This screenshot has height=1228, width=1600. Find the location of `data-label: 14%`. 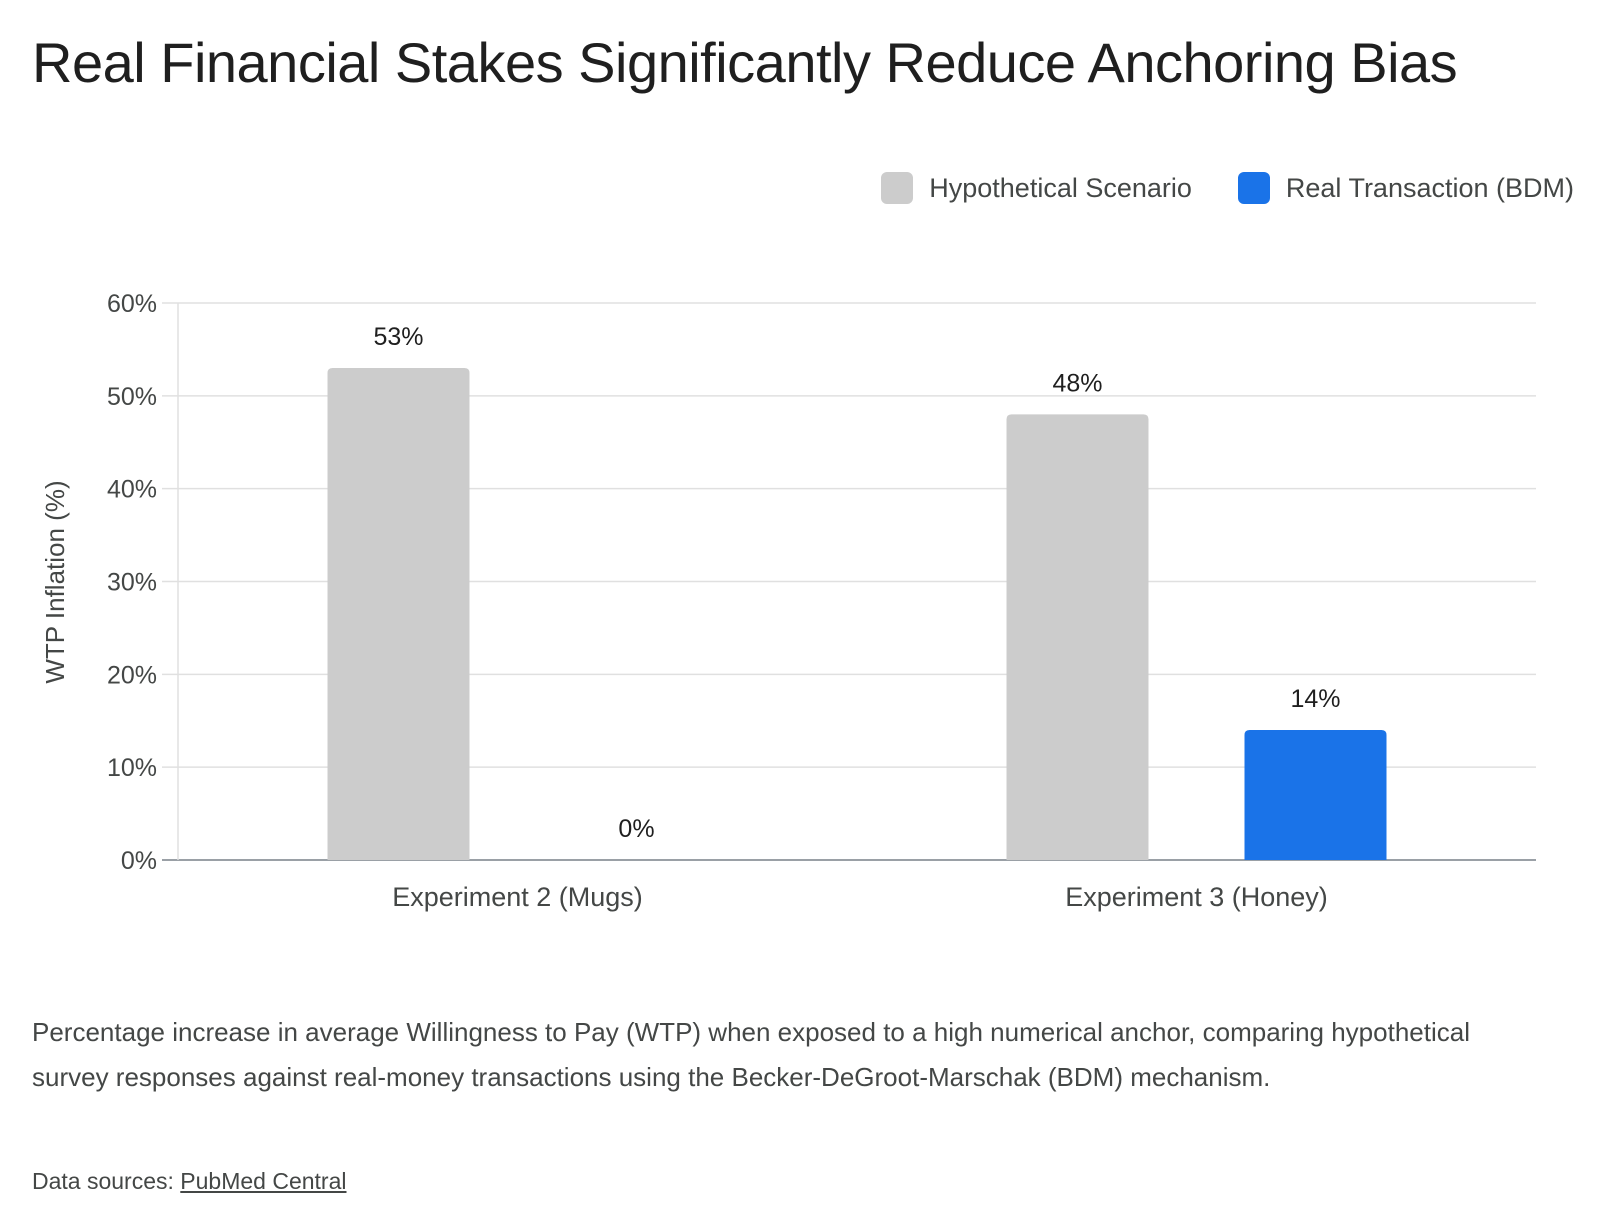

data-label: 14% is located at coordinates (1315, 699).